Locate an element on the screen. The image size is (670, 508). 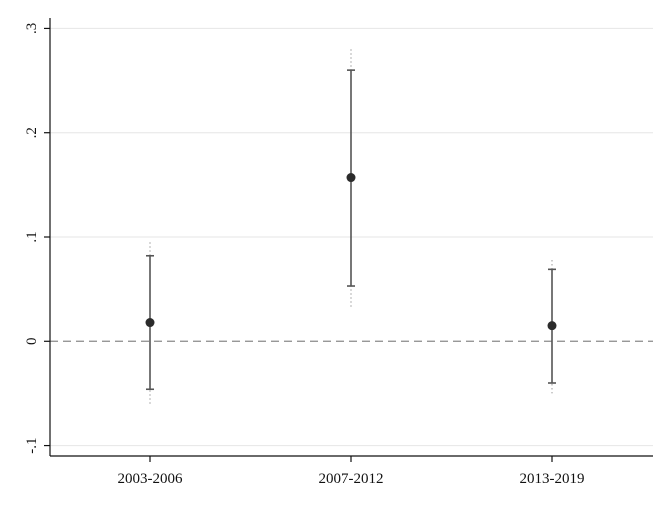
x-tick-label: 2007-2012 is located at coordinates (351, 479).